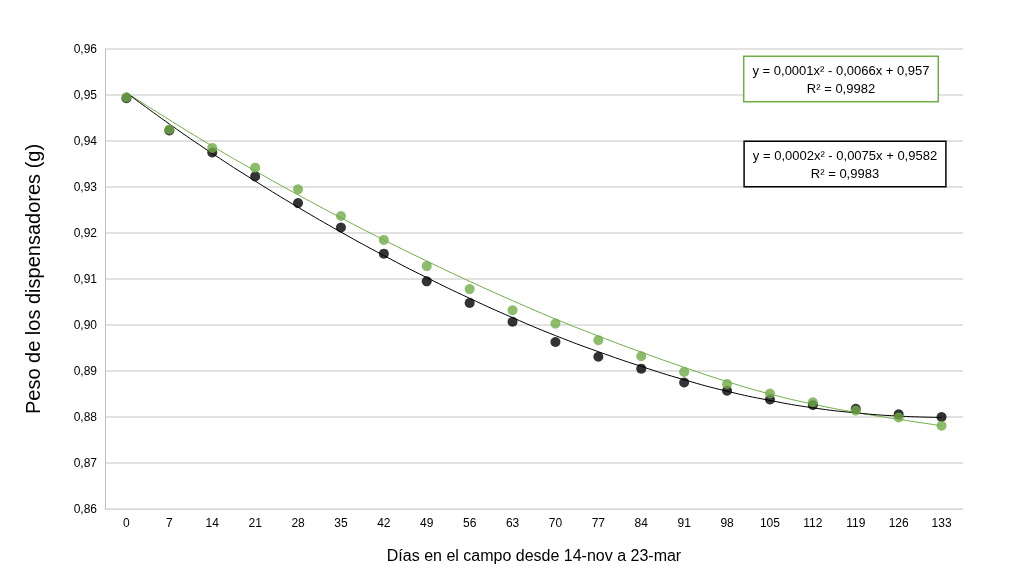 This screenshot has width=1034, height=583. Describe the element at coordinates (85, 417) in the screenshot. I see `y-tick-label: 0,88` at that location.